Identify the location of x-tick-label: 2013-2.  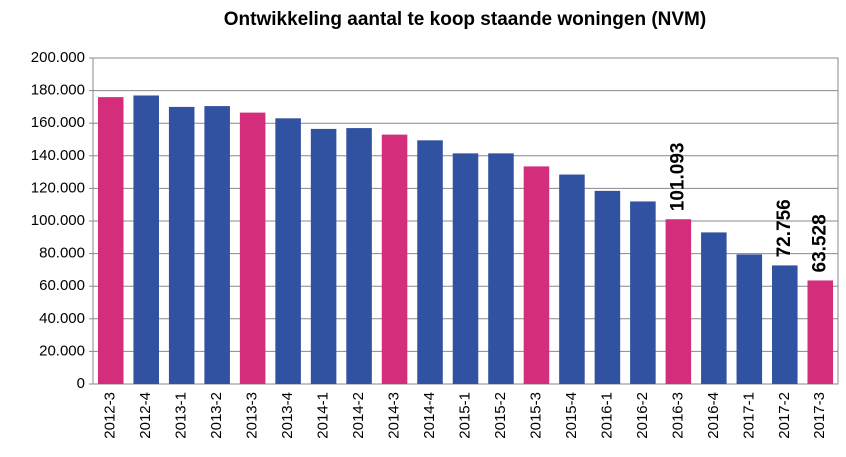
(216, 415).